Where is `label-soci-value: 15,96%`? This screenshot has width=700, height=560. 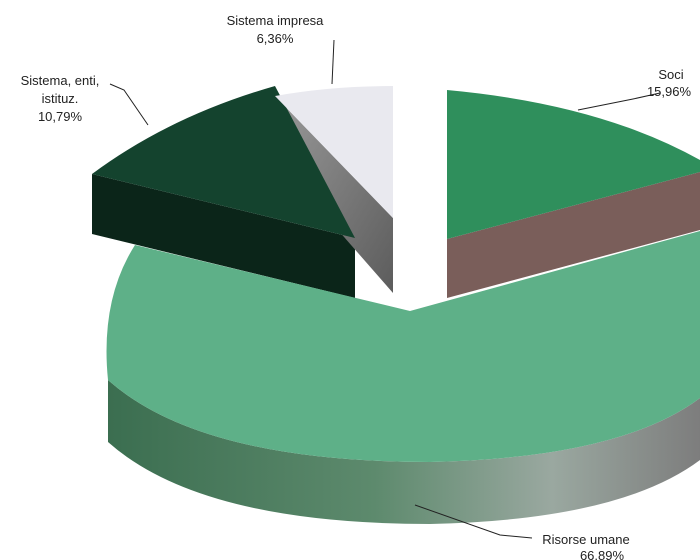 label-soci-value: 15,96% is located at coordinates (669, 91).